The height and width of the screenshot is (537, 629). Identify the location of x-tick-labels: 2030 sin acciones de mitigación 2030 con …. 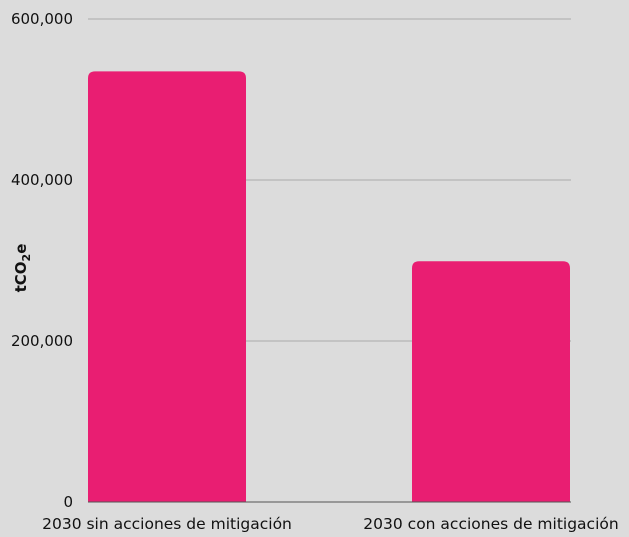
(330, 524).